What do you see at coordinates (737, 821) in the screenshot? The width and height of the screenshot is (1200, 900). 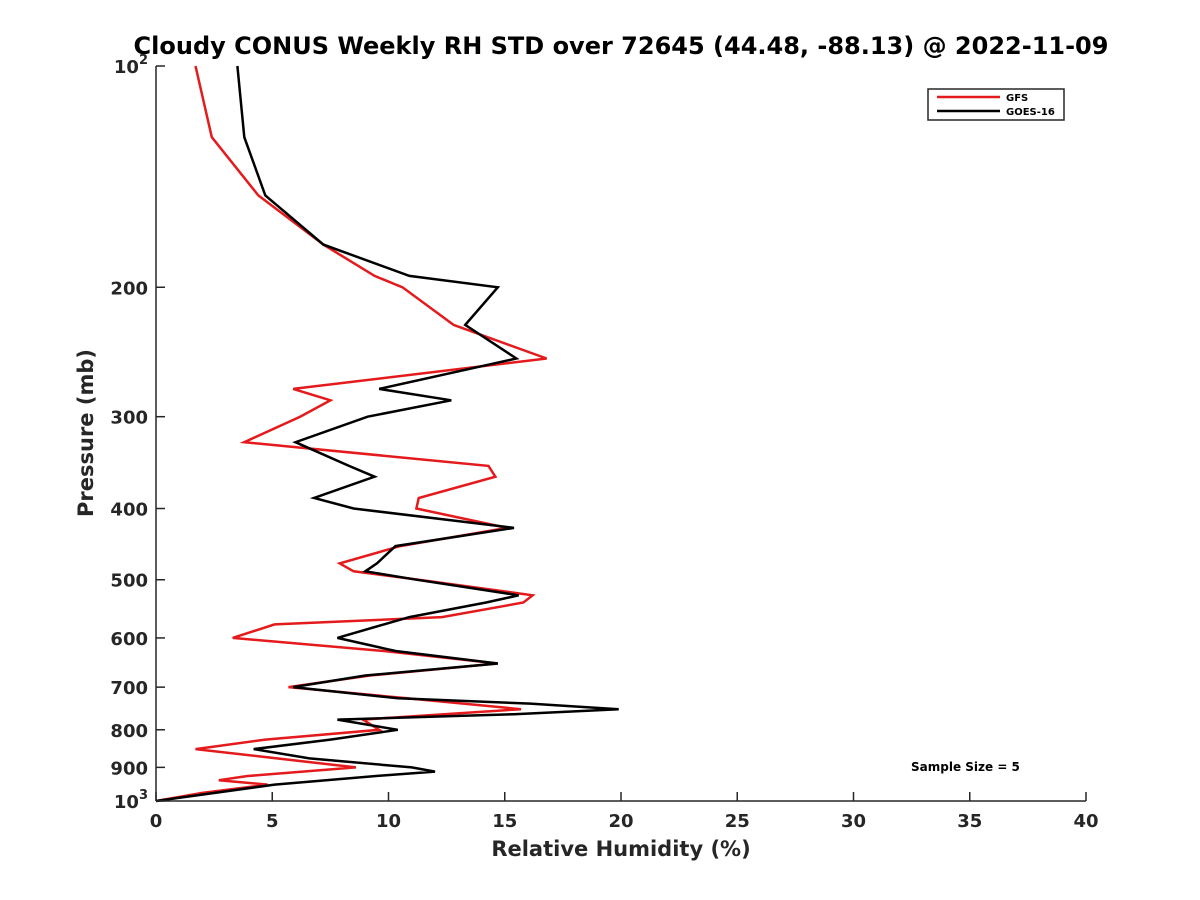 I see `x-tick-label: 25` at bounding box center [737, 821].